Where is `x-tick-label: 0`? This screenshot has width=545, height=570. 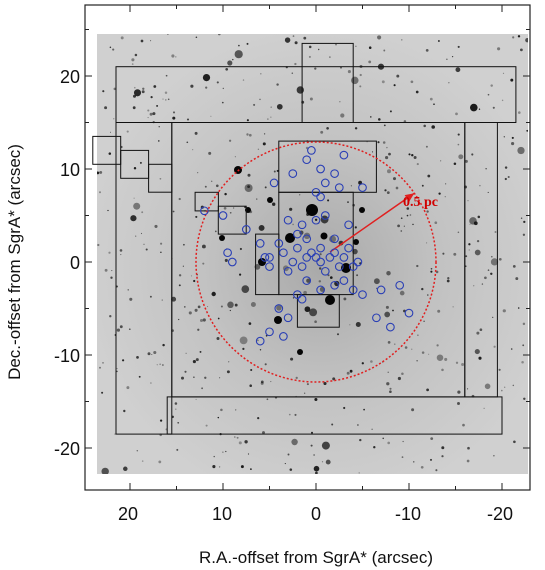 x-tick-label: 0 is located at coordinates (316, 514).